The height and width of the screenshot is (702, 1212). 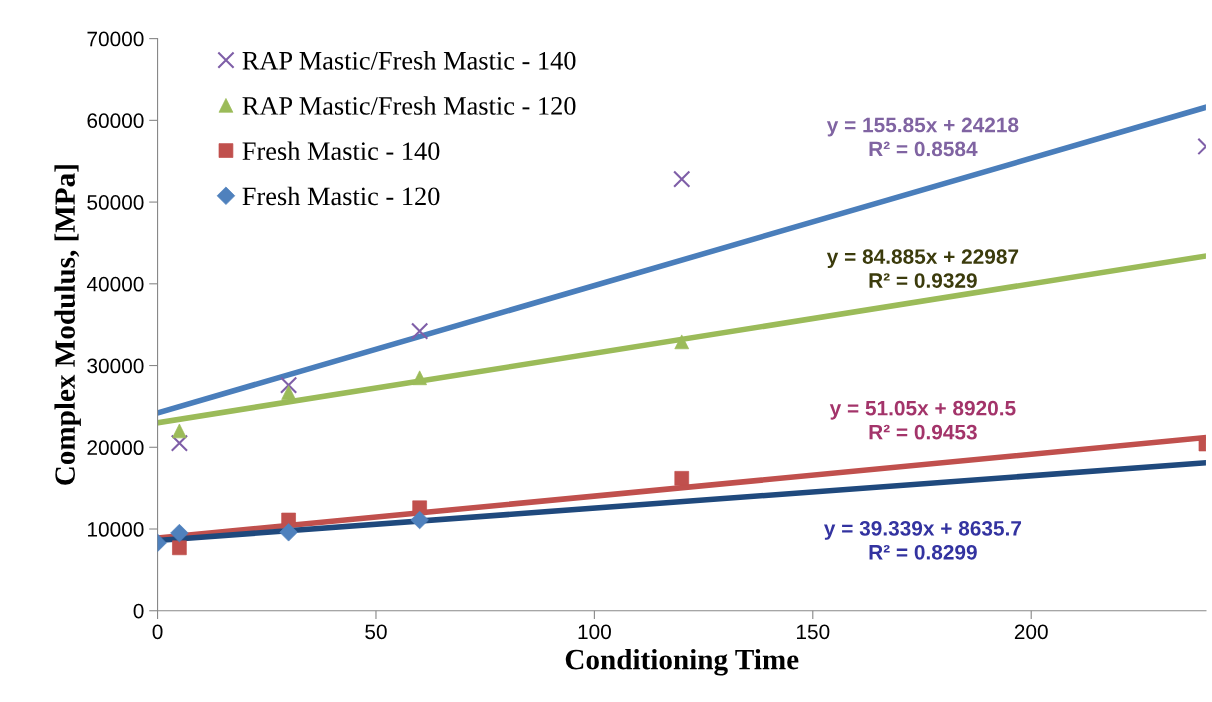 I want to click on y-tick-label: 0, so click(x=138, y=611).